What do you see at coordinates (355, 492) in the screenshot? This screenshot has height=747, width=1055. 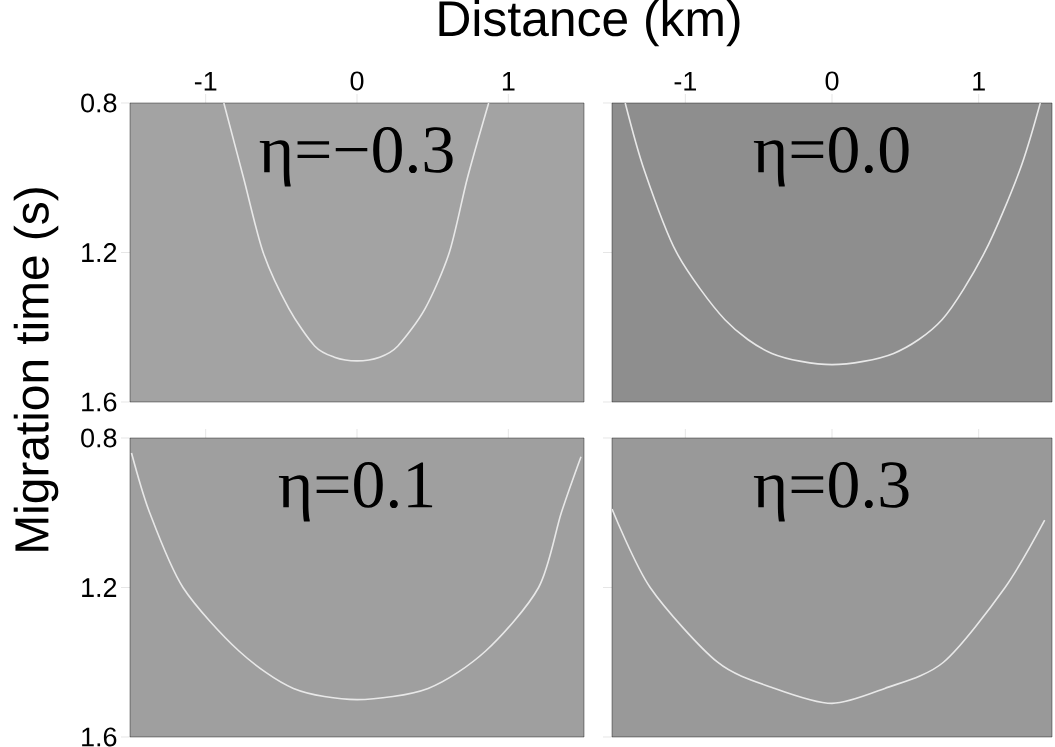 I see `annotation: η=0.1` at bounding box center [355, 492].